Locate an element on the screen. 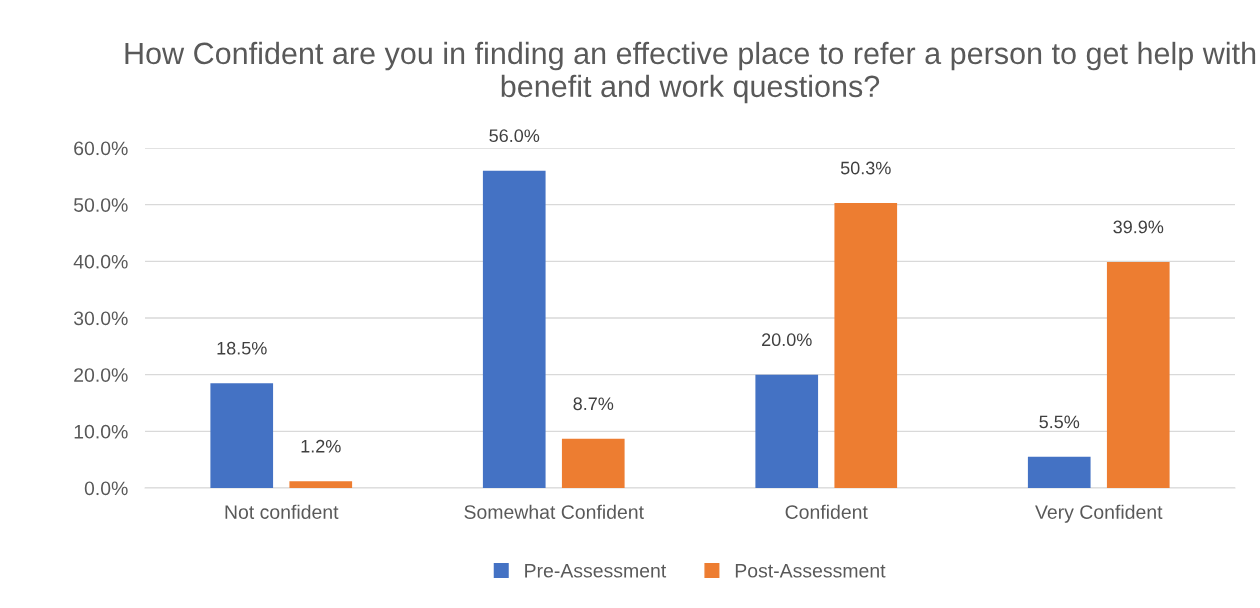 The height and width of the screenshot is (608, 1260). y-tick-label: 20.0% is located at coordinates (101, 375).